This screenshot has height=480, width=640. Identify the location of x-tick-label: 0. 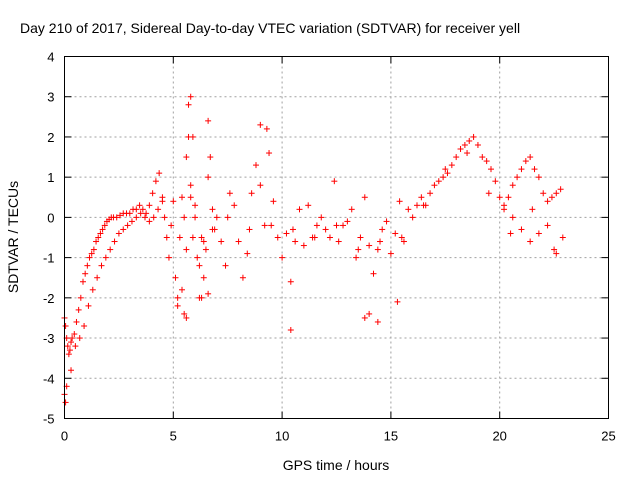
(64, 436).